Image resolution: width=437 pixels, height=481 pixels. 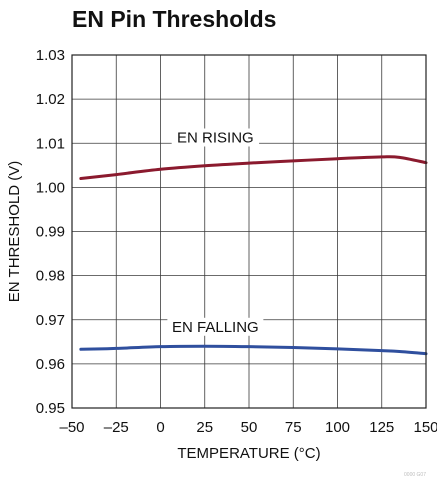 What do you see at coordinates (253, 168) in the screenshot?
I see `series-line-en-rising` at bounding box center [253, 168].